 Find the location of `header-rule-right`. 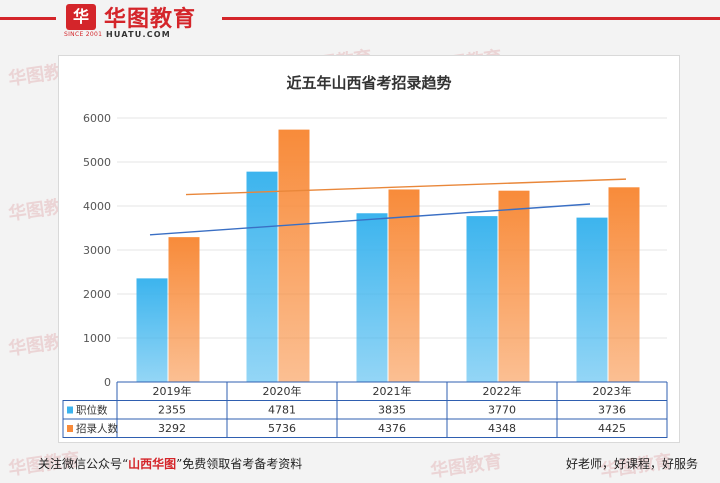

header-rule-right is located at coordinates (471, 18).